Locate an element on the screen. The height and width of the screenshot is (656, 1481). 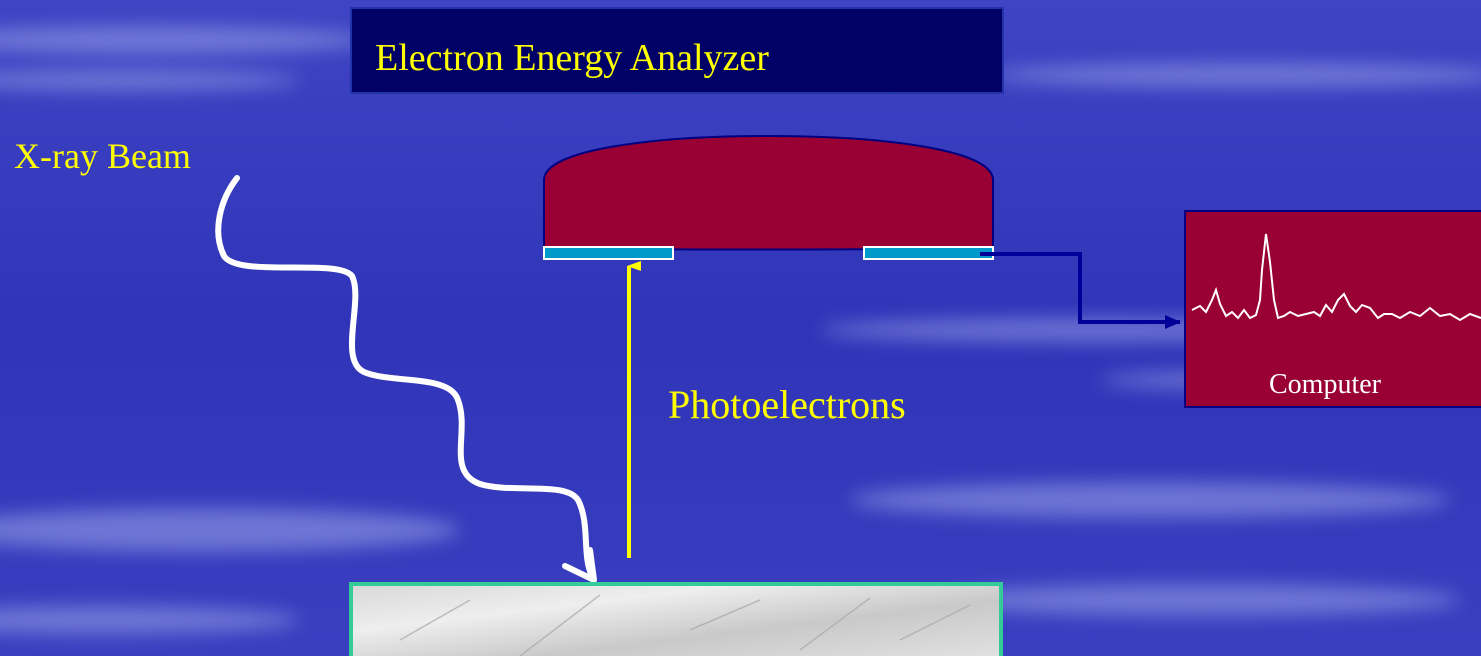
entrance-slit is located at coordinates (608, 253).